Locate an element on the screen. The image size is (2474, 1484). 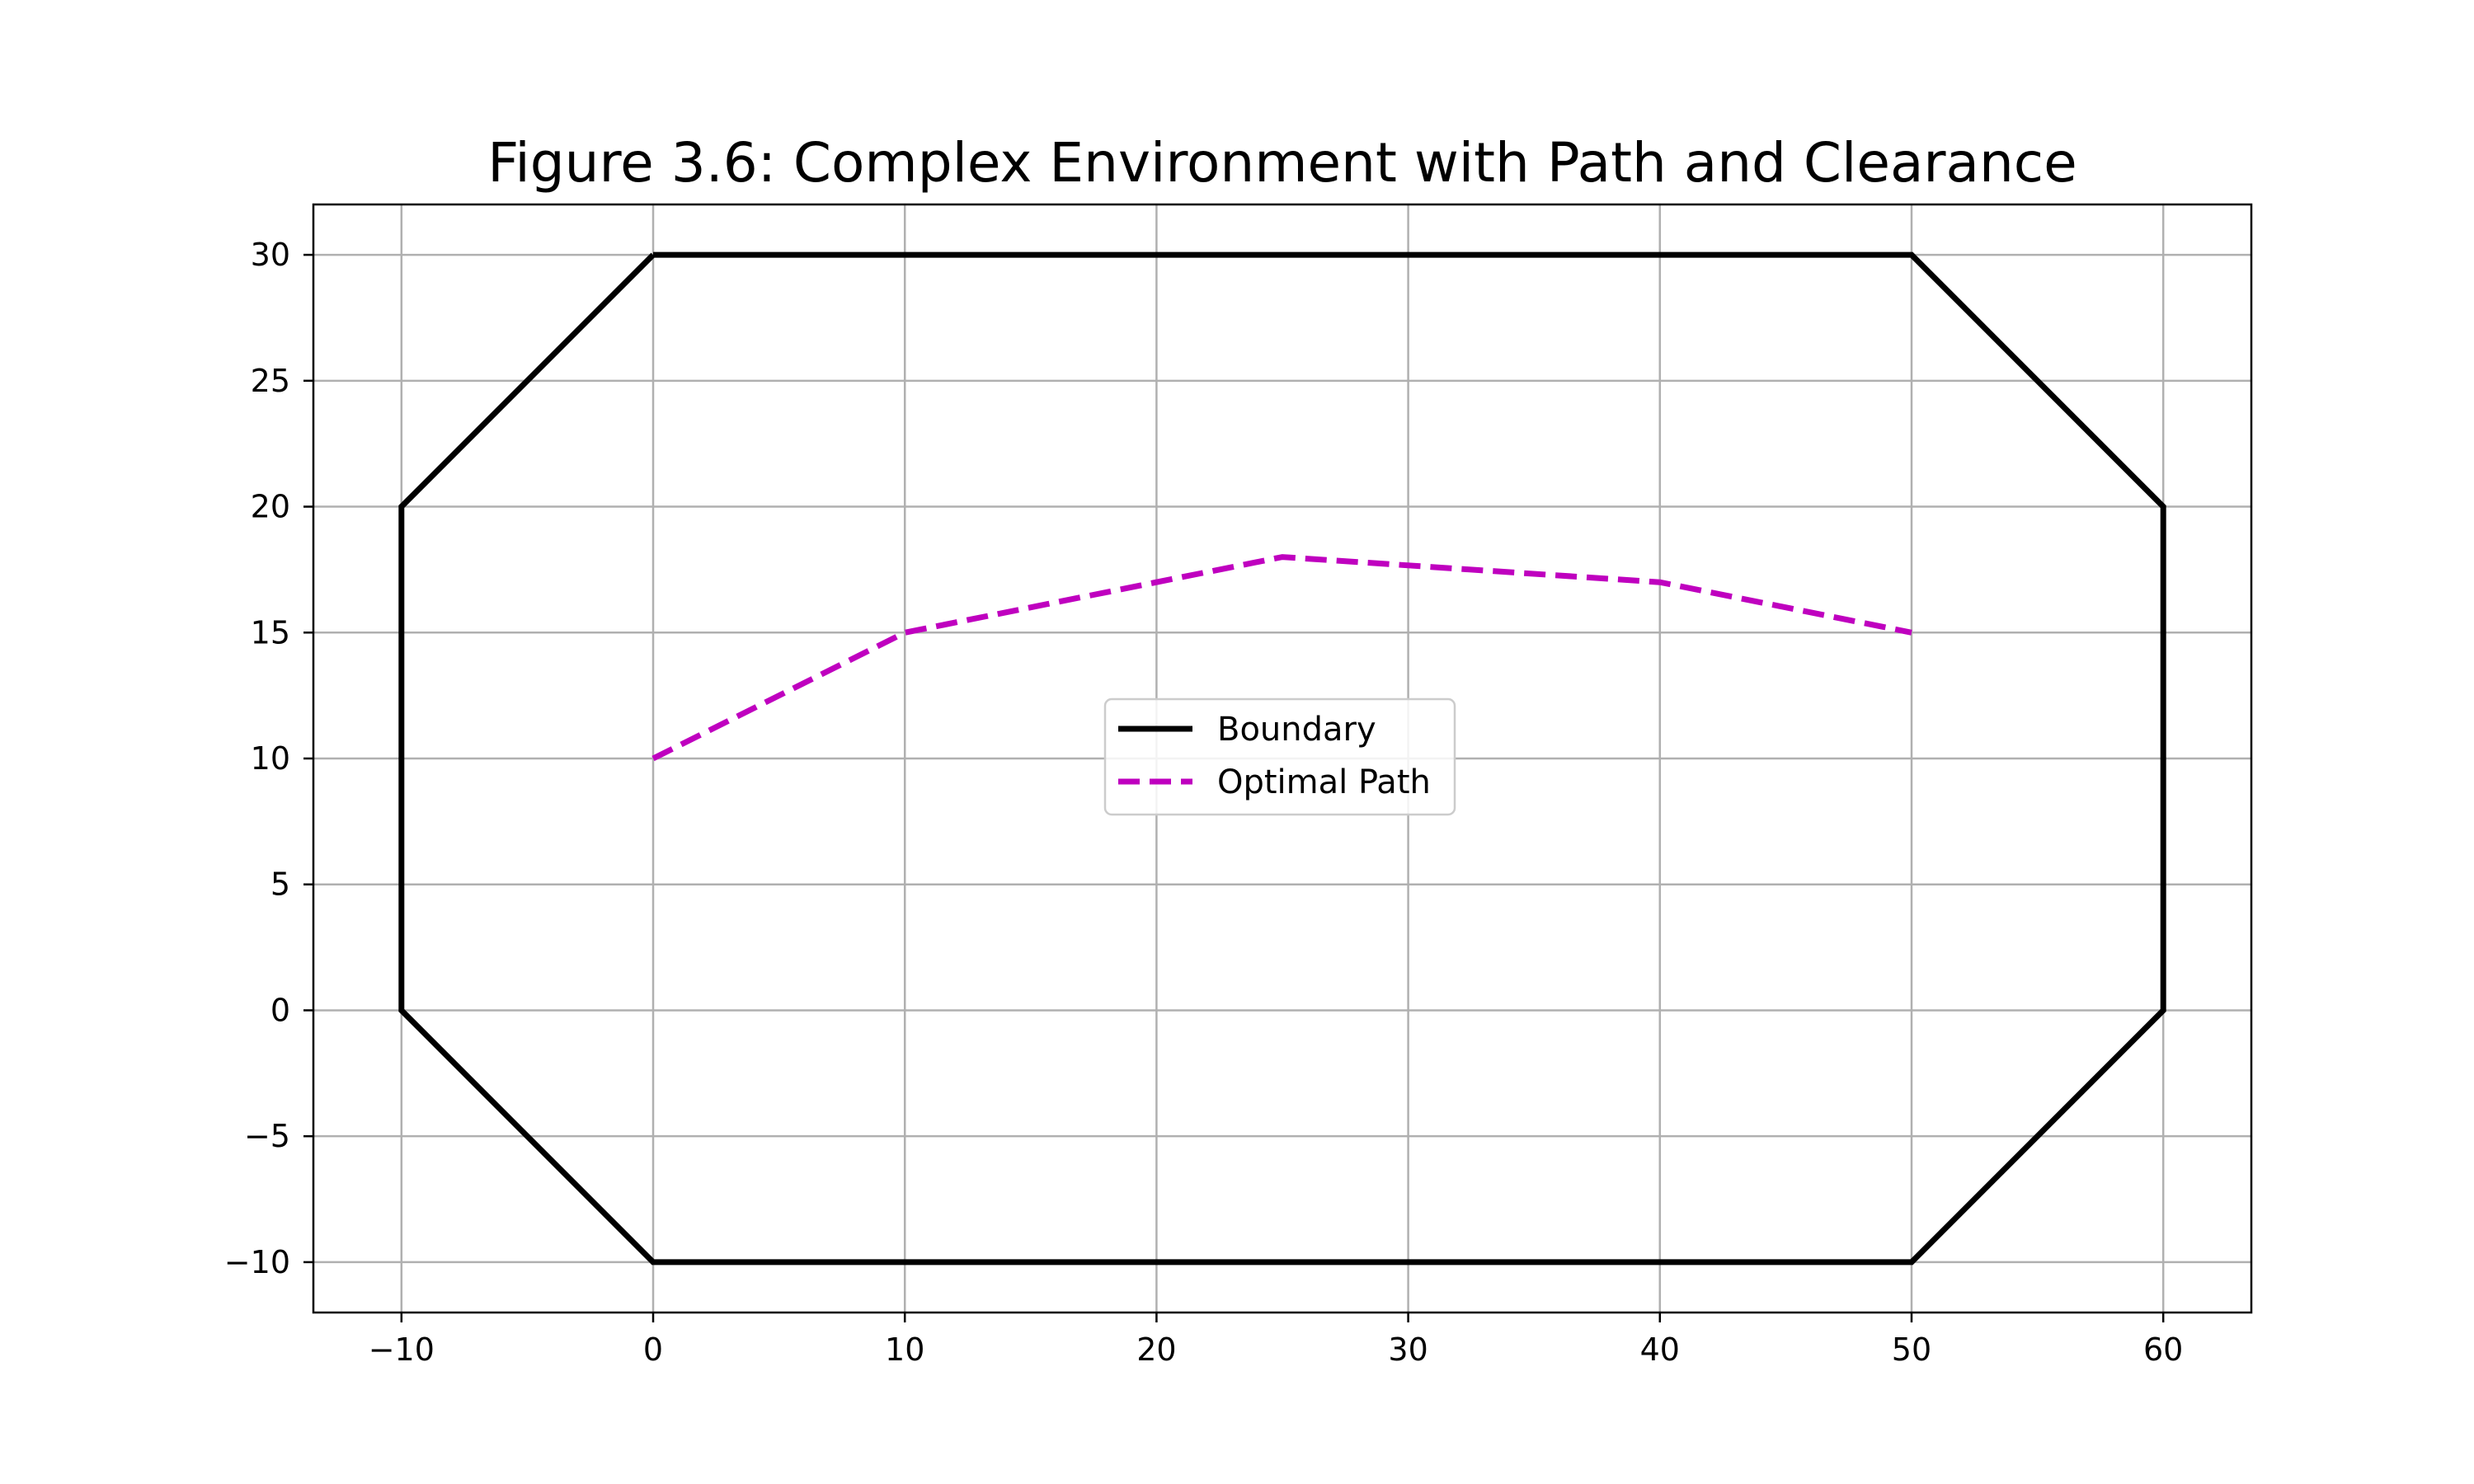
legend: Boundary Optimal Path is located at coordinates (1279, 756).